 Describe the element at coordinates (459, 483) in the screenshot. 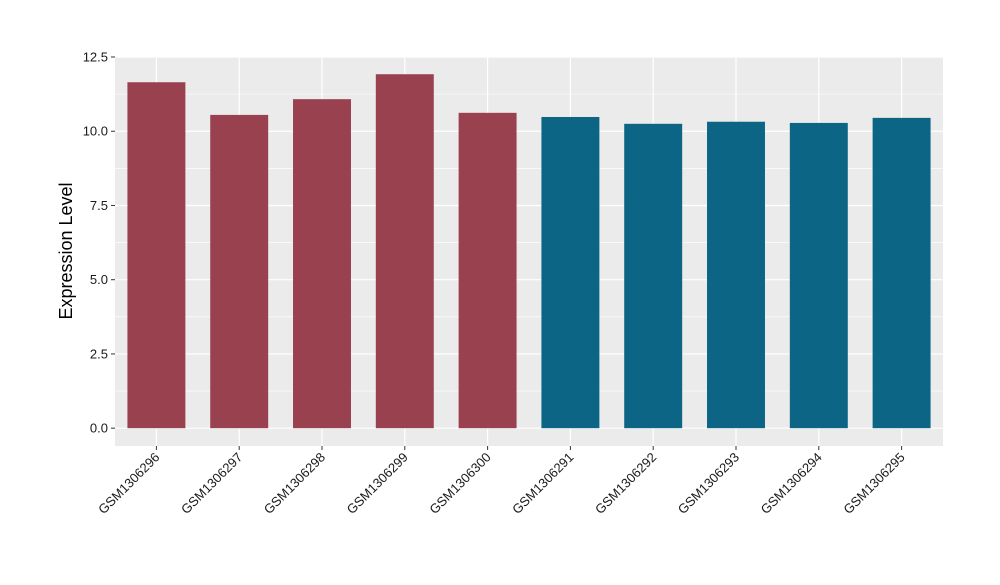

I see `x-tick-label: GSM1306300` at that location.